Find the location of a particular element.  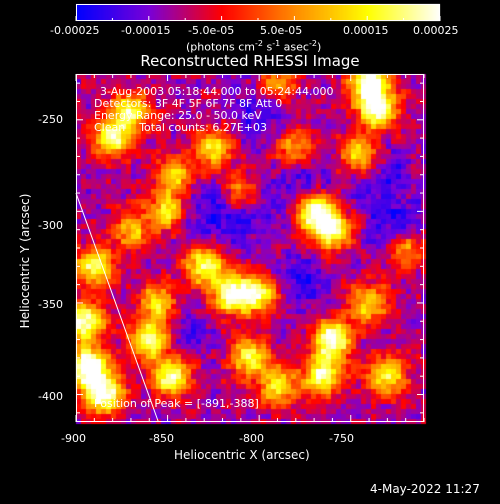

colorbar-unit-text: ) is located at coordinates (319, 47).